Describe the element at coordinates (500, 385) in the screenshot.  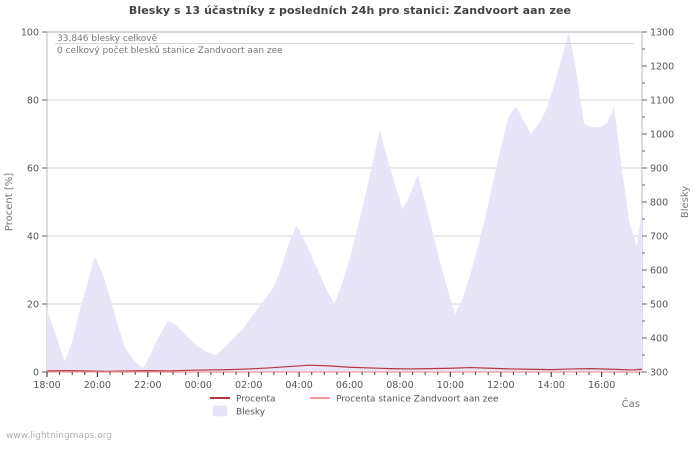
I see `x-axis-tick-label: 12:00` at that location.